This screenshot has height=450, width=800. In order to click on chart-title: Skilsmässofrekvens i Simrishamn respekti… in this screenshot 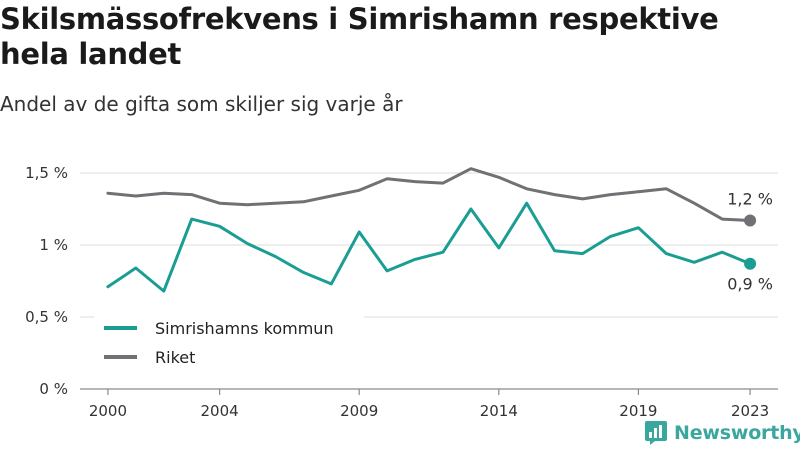, I will do `click(359, 36)`.